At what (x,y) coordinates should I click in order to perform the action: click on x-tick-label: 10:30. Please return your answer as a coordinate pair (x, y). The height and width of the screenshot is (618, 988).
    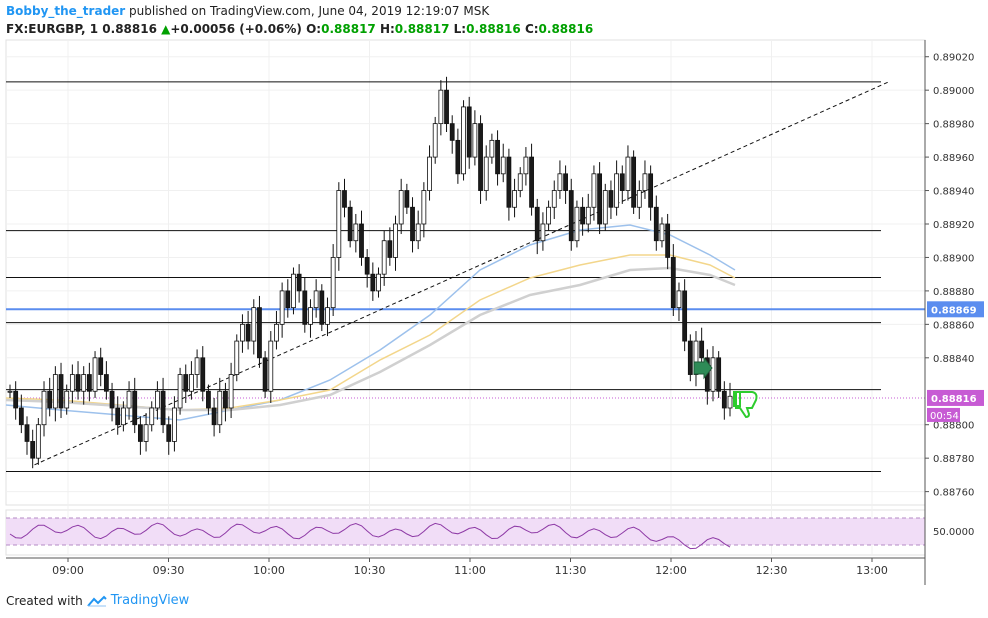
    Looking at the image, I should click on (370, 570).